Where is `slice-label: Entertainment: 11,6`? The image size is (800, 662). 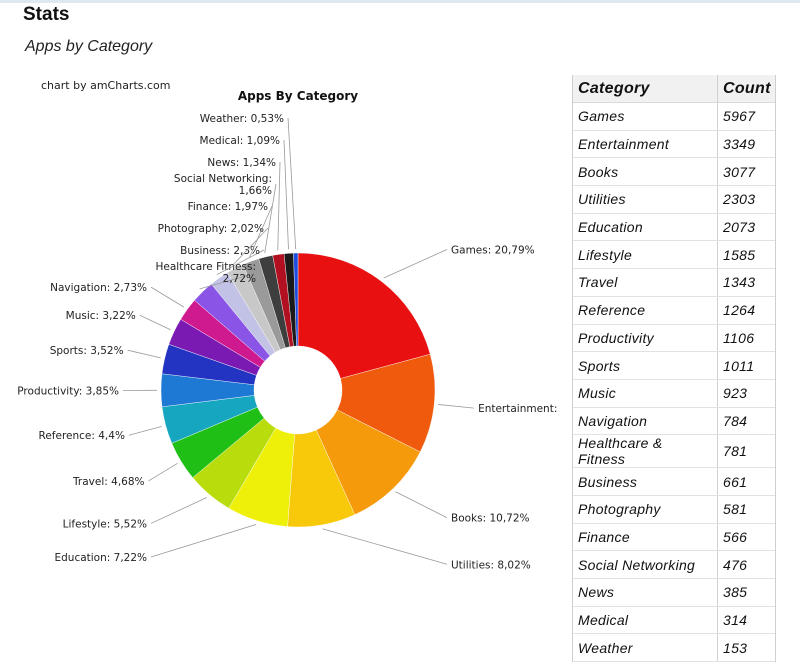 slice-label: Entertainment: 11,6 is located at coordinates (519, 409).